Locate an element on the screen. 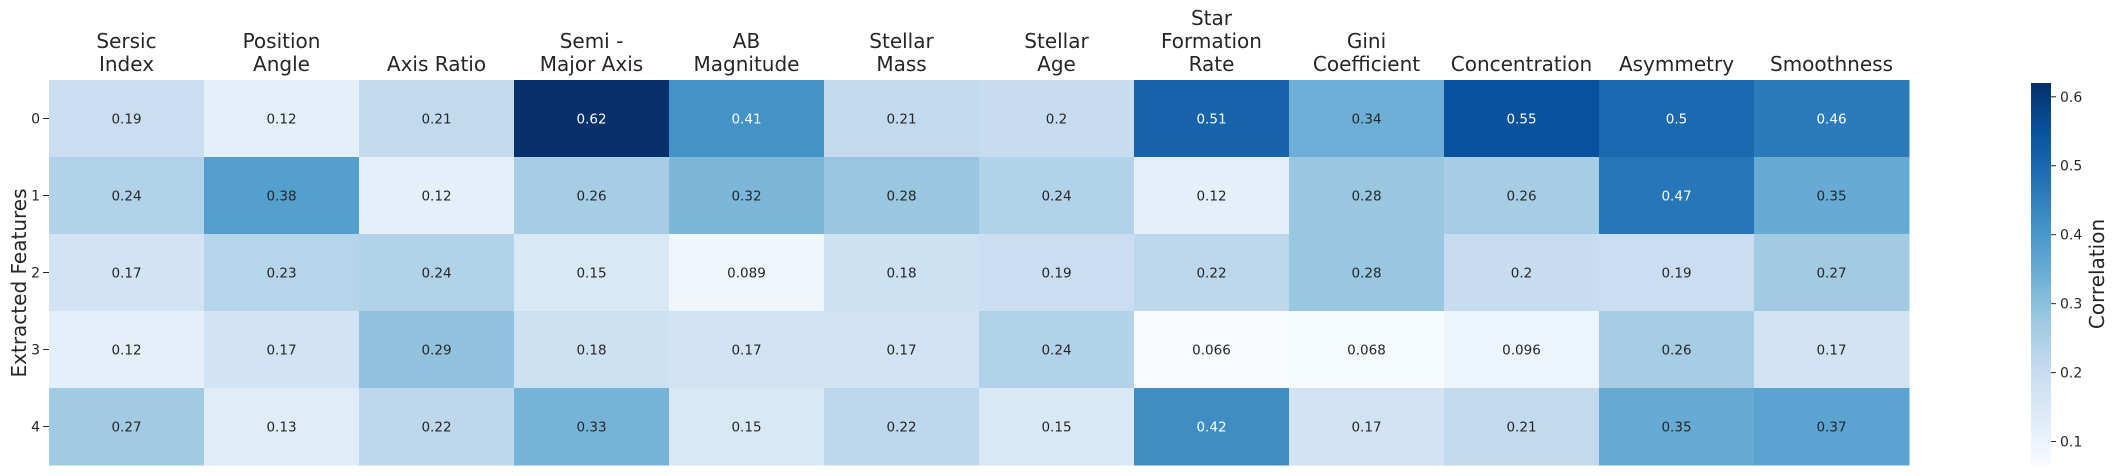 The width and height of the screenshot is (2112, 476). cell-value-label: 0.41 is located at coordinates (746, 120).